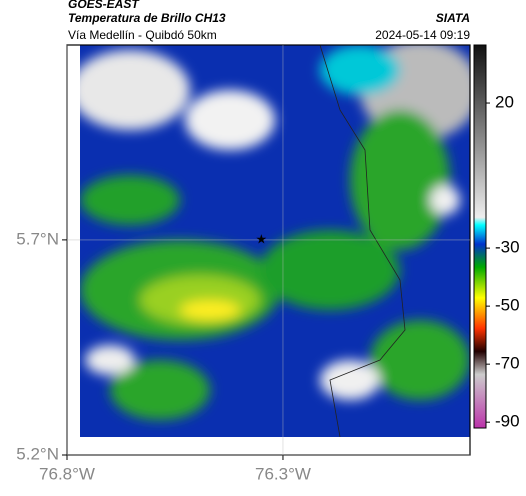  I want to click on colorbar, so click(480, 236).